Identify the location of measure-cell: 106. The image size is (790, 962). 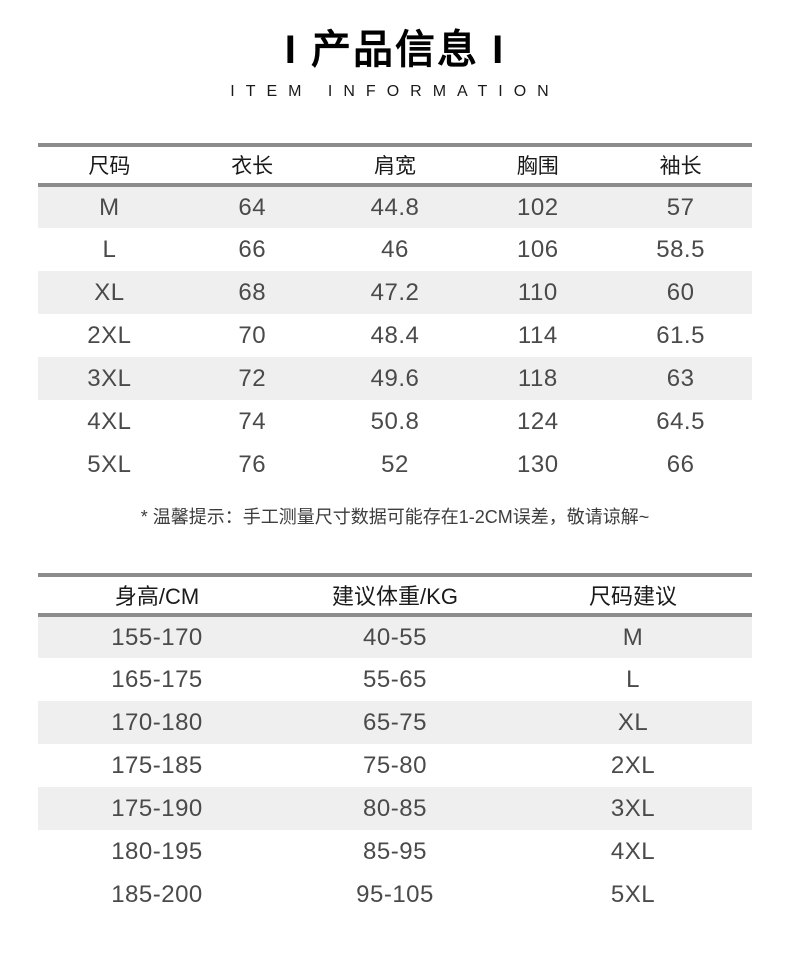
(538, 249).